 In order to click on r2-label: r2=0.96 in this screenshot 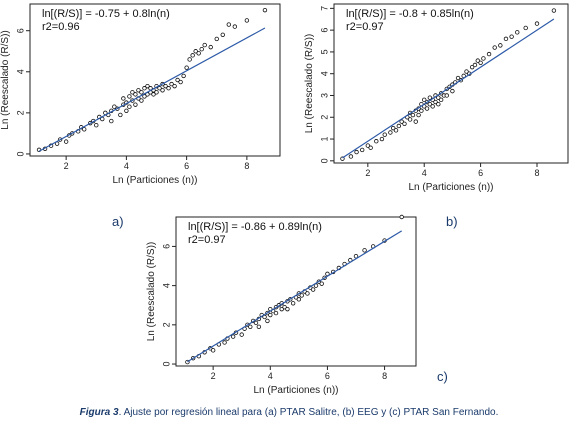, I will do `click(61, 27)`.